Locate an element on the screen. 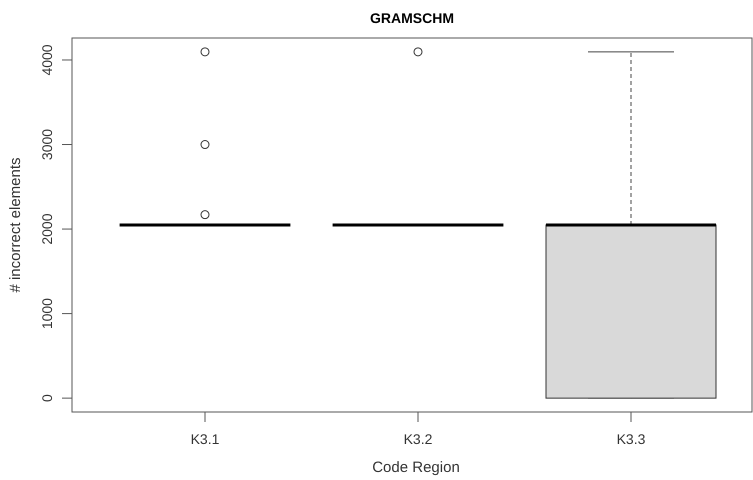  x-tick-label: K3.2 is located at coordinates (418, 439).